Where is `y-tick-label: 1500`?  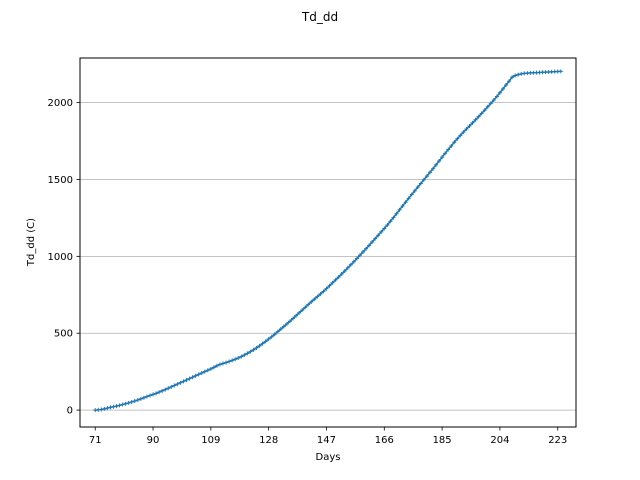
y-tick-label: 1500 is located at coordinates (60, 180).